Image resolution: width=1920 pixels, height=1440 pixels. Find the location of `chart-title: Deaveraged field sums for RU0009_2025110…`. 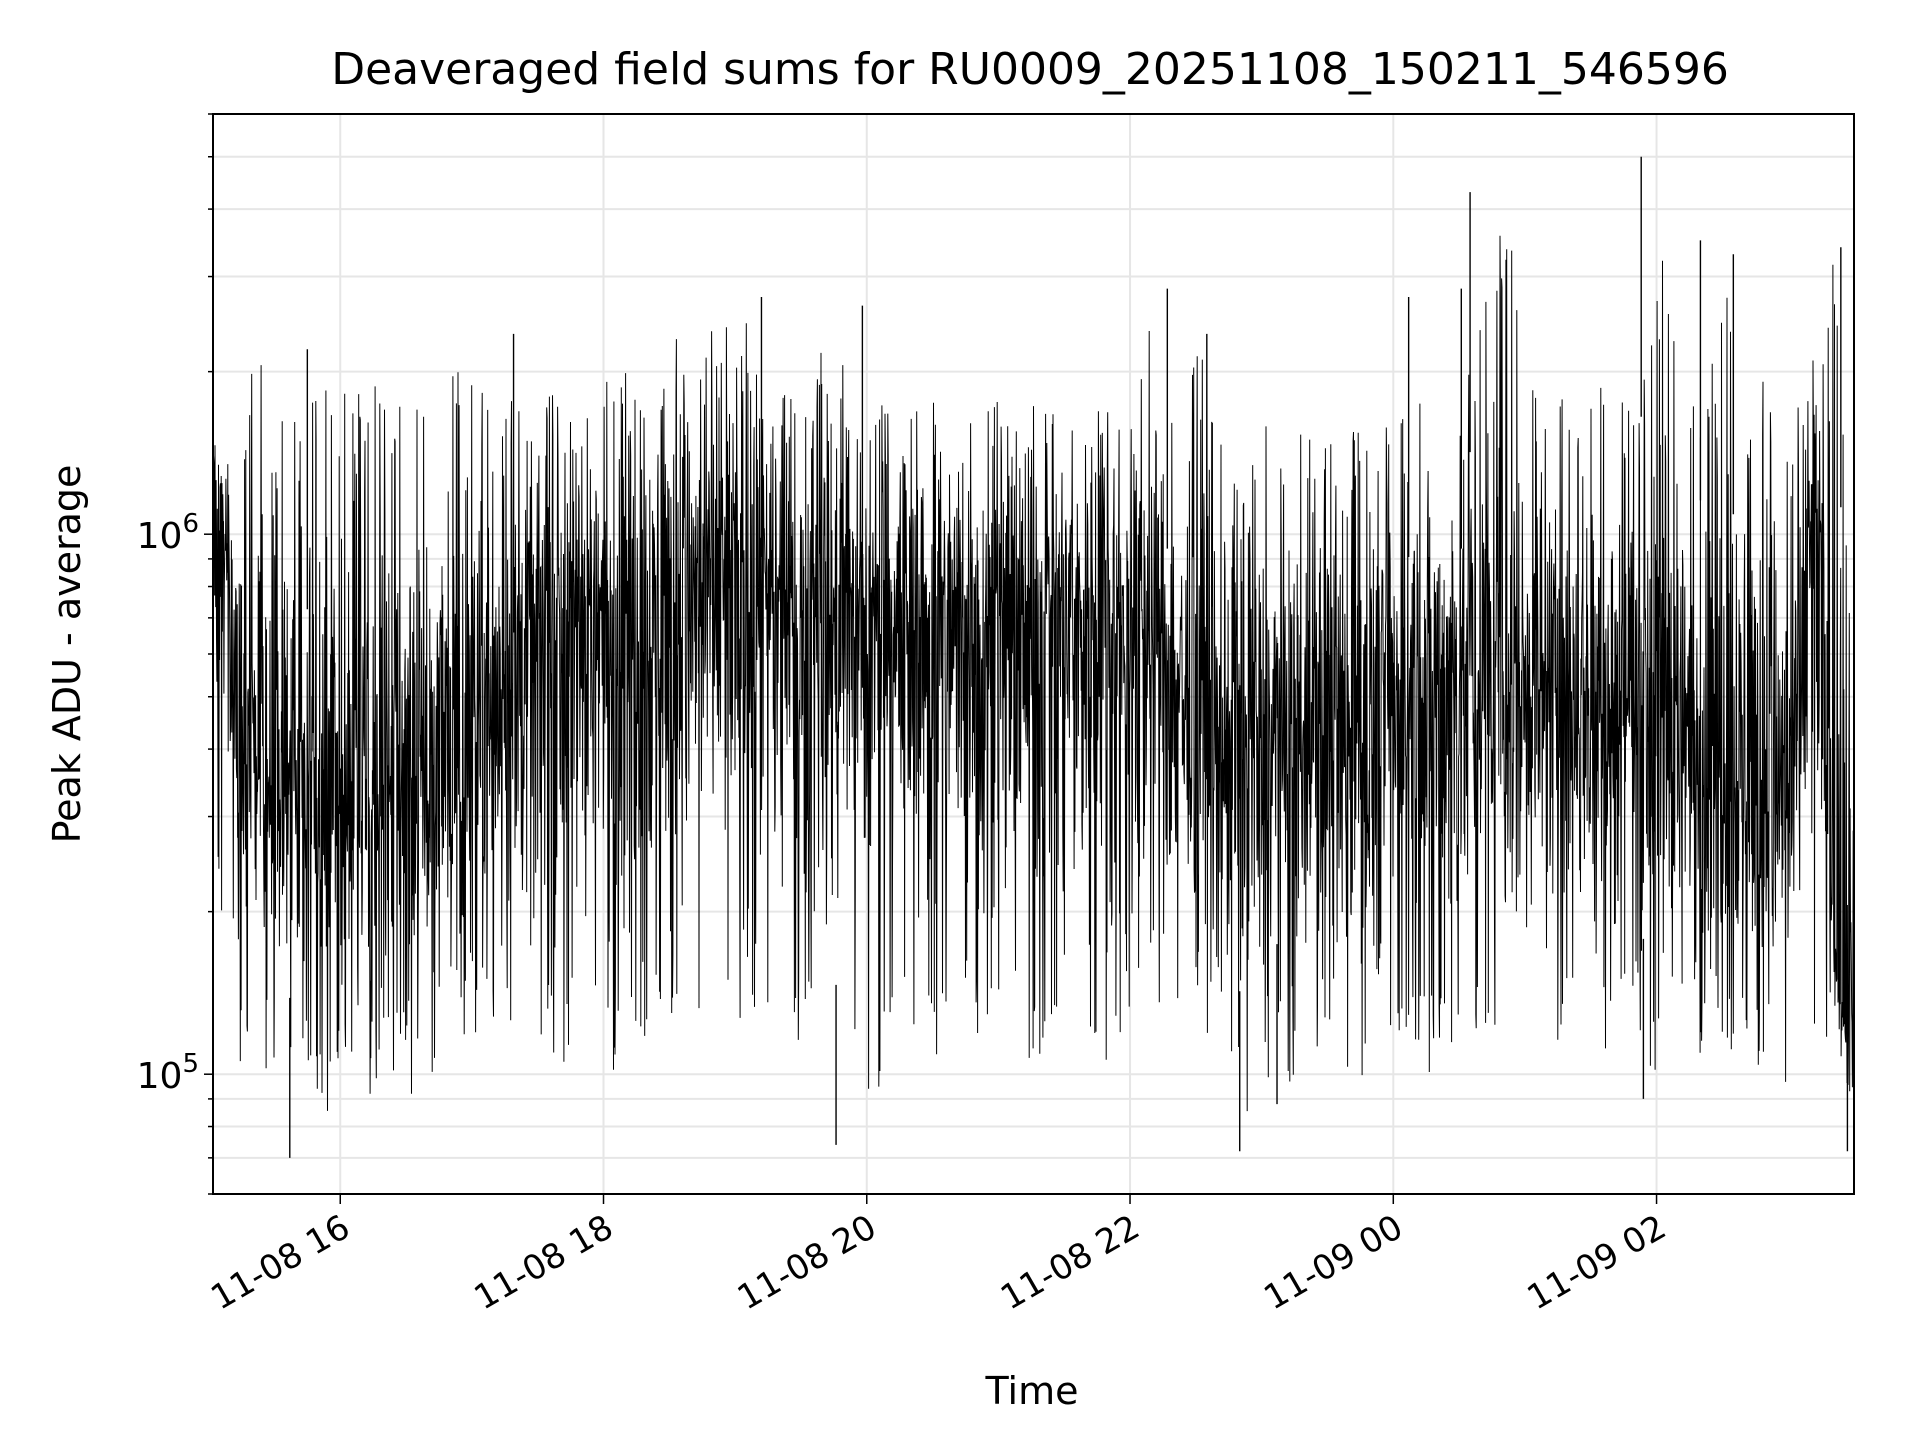

chart-title: Deaveraged field sums for RU0009_2025110… is located at coordinates (1030, 69).